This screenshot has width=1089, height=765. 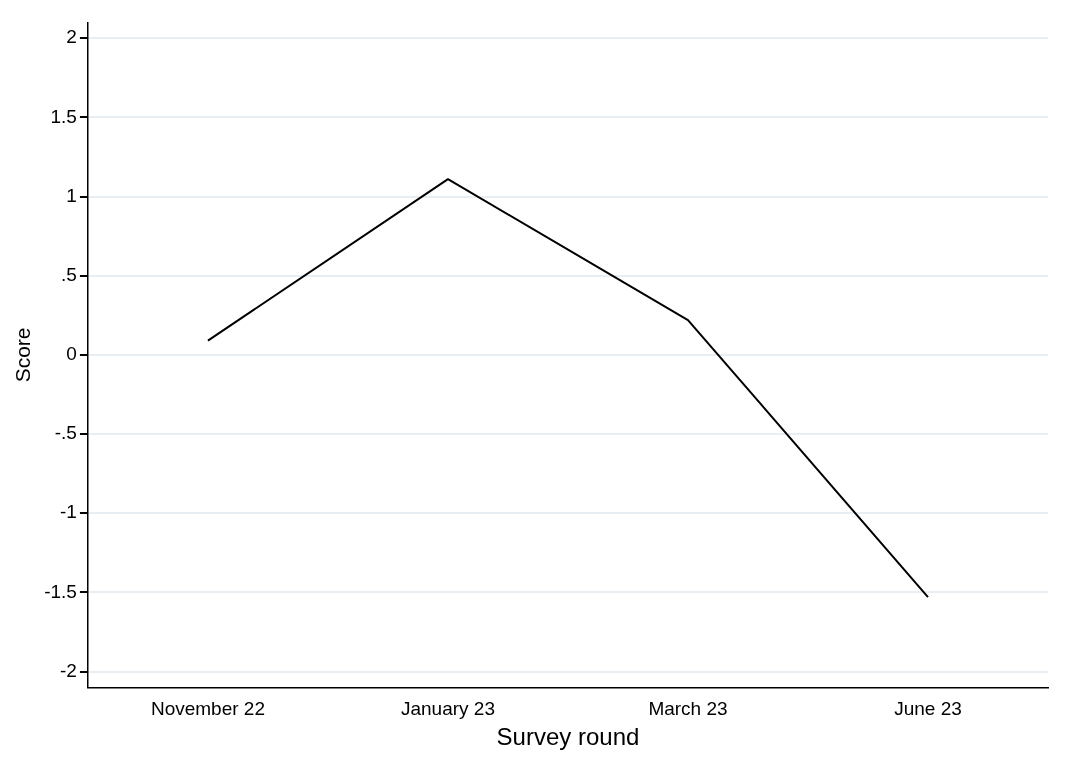 What do you see at coordinates (71, 354) in the screenshot?
I see `y-tick-label: 0` at bounding box center [71, 354].